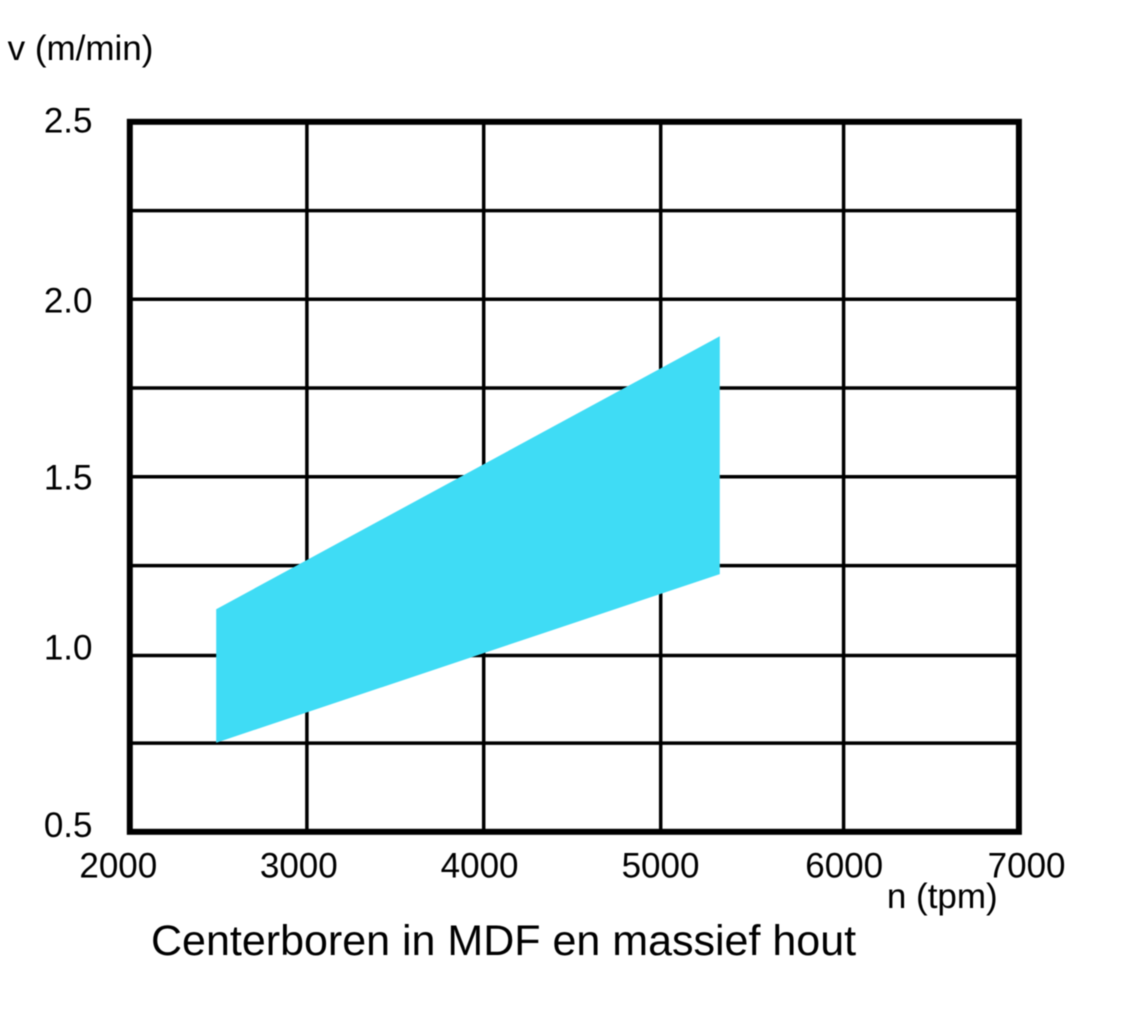 The width and height of the screenshot is (1127, 1012). Describe the element at coordinates (68, 120) in the screenshot. I see `svg-text: 2.5` at that location.